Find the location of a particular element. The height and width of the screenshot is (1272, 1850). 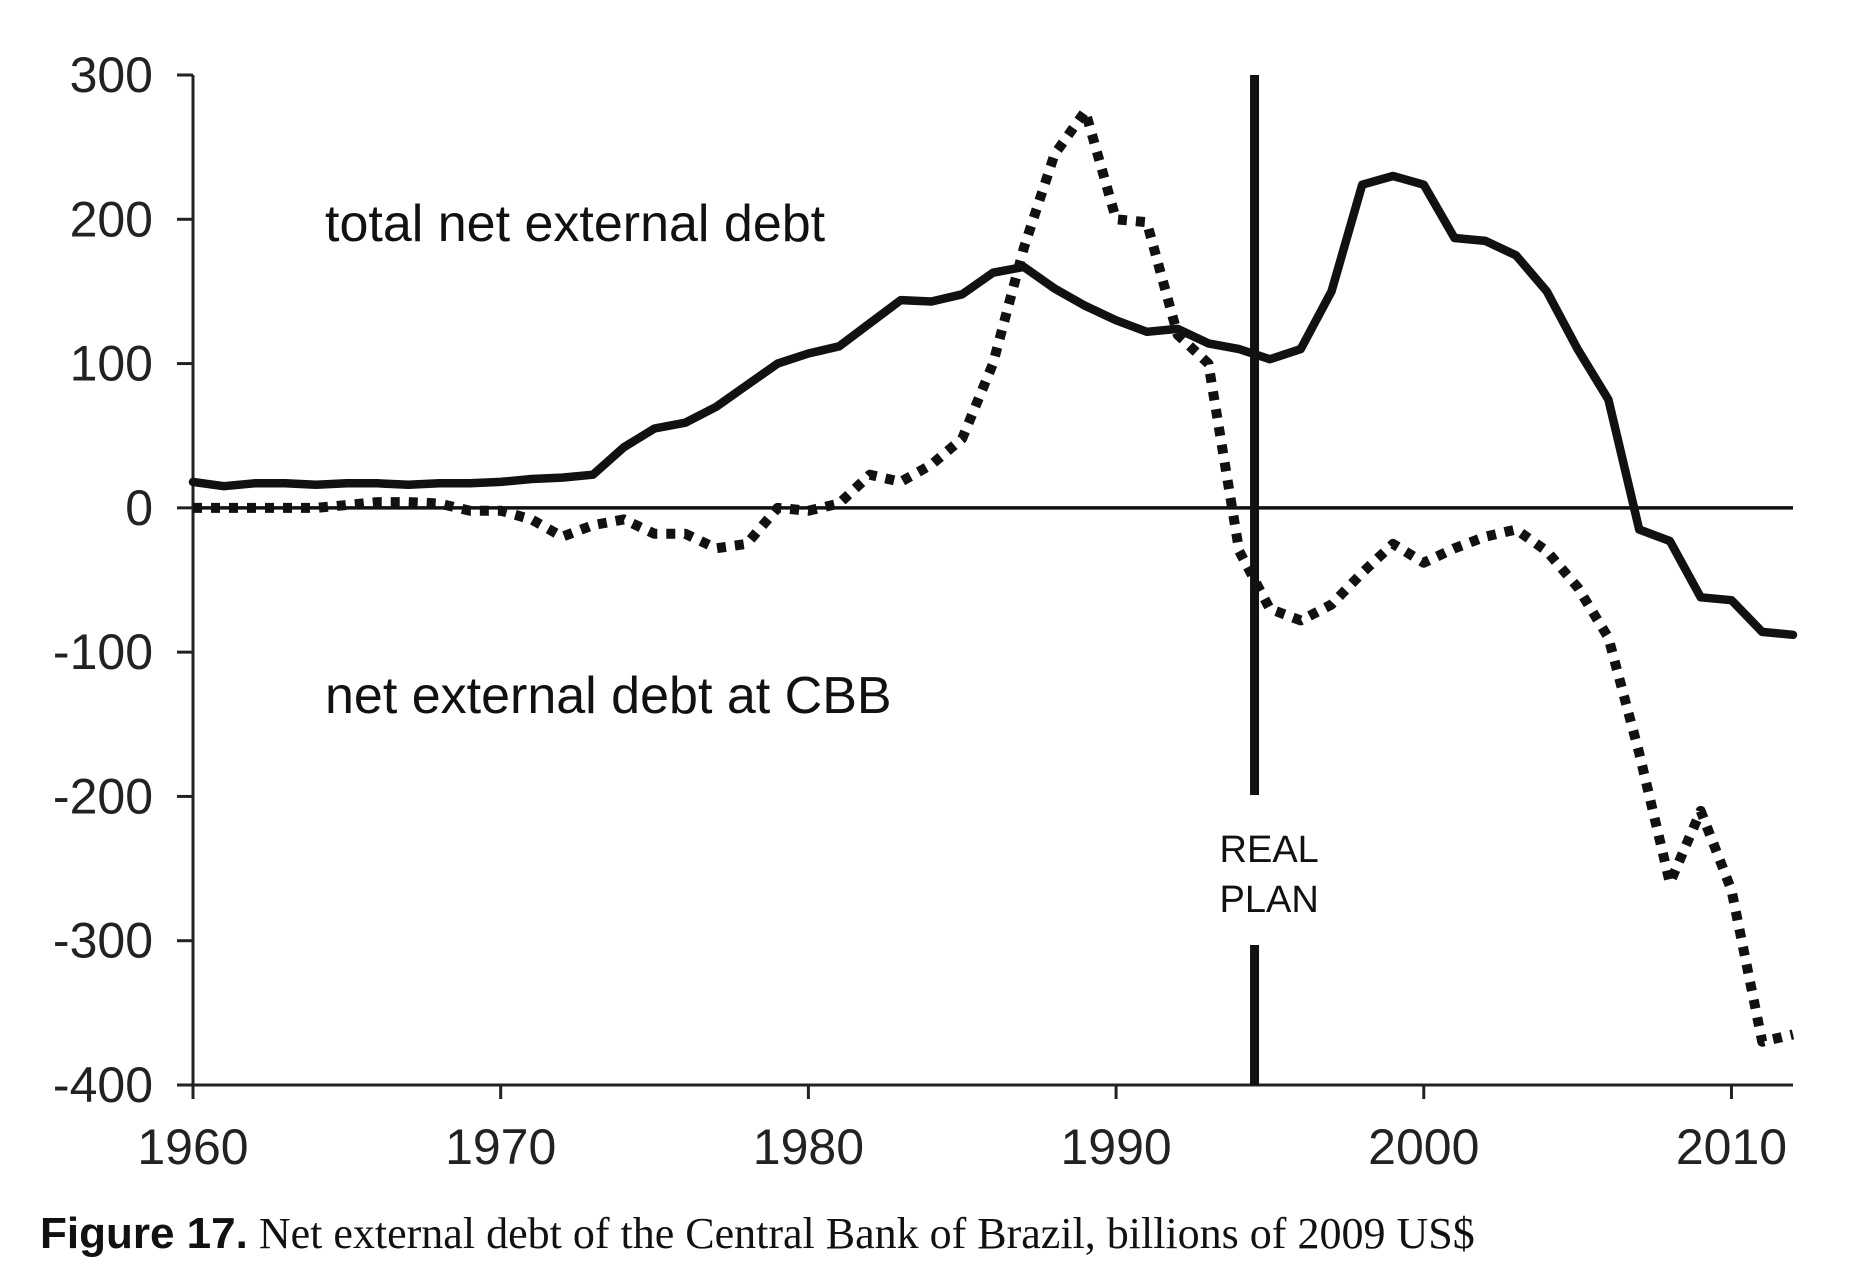

y-tick-label: 100 is located at coordinates (111, 364).